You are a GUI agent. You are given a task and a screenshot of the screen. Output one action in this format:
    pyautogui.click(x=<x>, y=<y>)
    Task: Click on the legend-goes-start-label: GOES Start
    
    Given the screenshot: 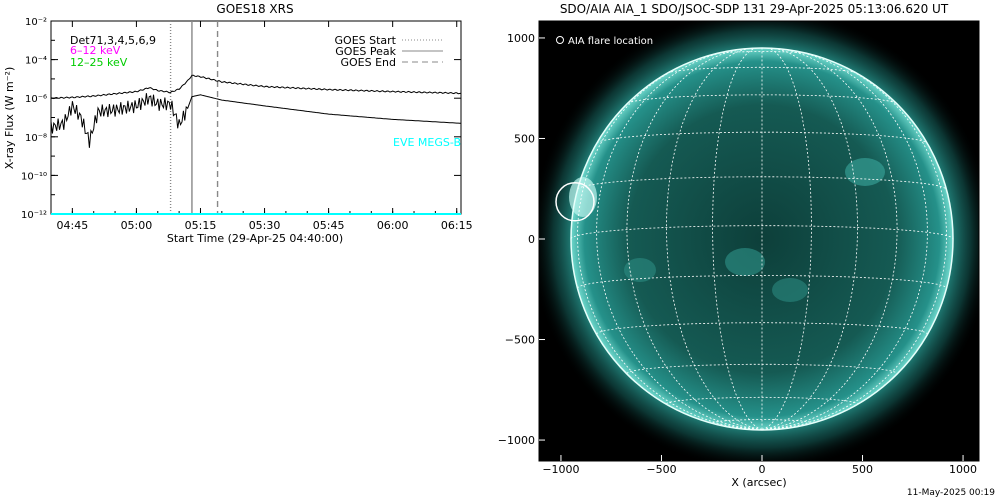 What is the action you would take?
    pyautogui.click(x=366, y=40)
    